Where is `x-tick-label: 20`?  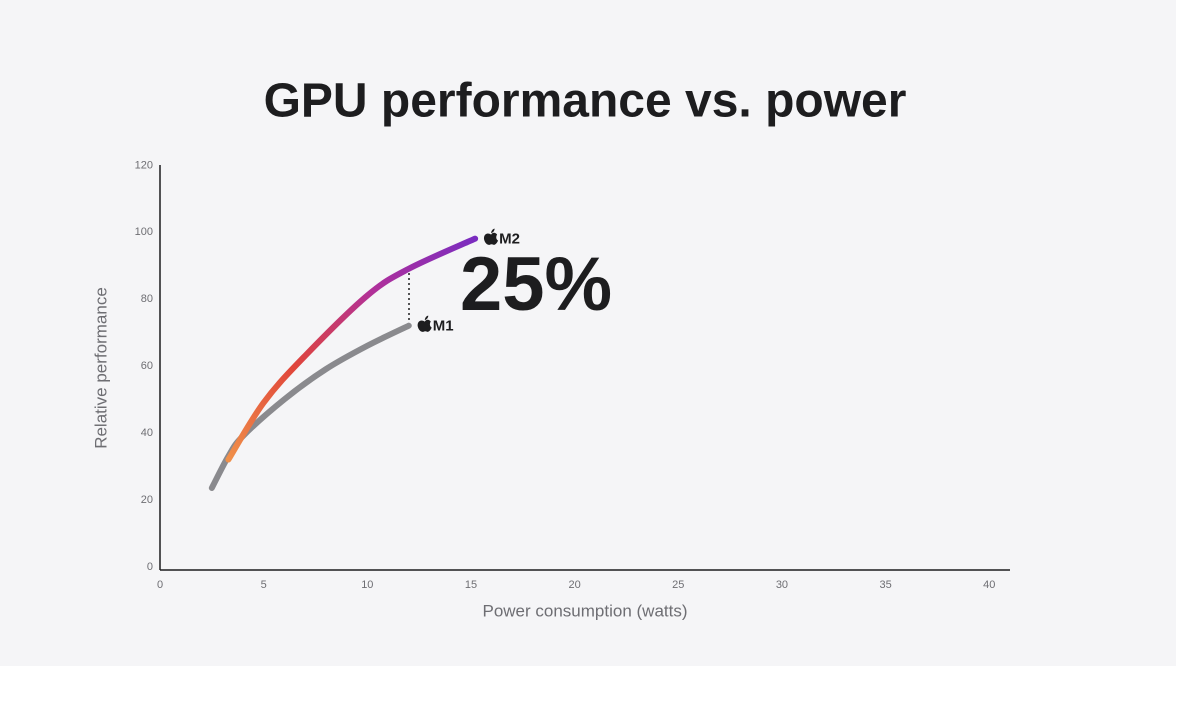
x-tick-label: 20 is located at coordinates (575, 585).